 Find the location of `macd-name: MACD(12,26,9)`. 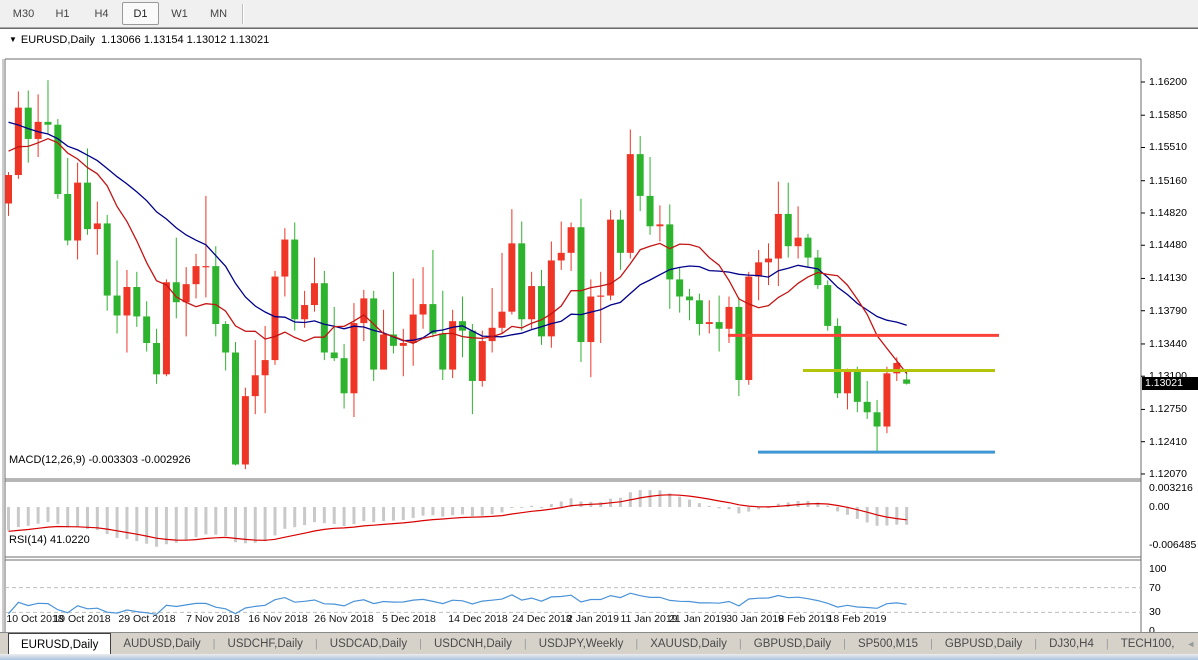

macd-name: MACD(12,26,9) is located at coordinates (47, 460).